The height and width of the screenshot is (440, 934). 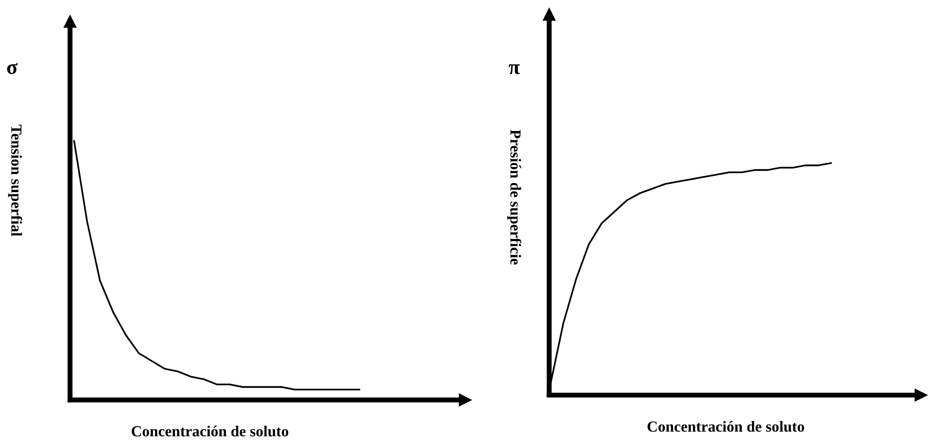 What do you see at coordinates (15, 180) in the screenshot?
I see `y-axis-title: Tension superfial` at bounding box center [15, 180].